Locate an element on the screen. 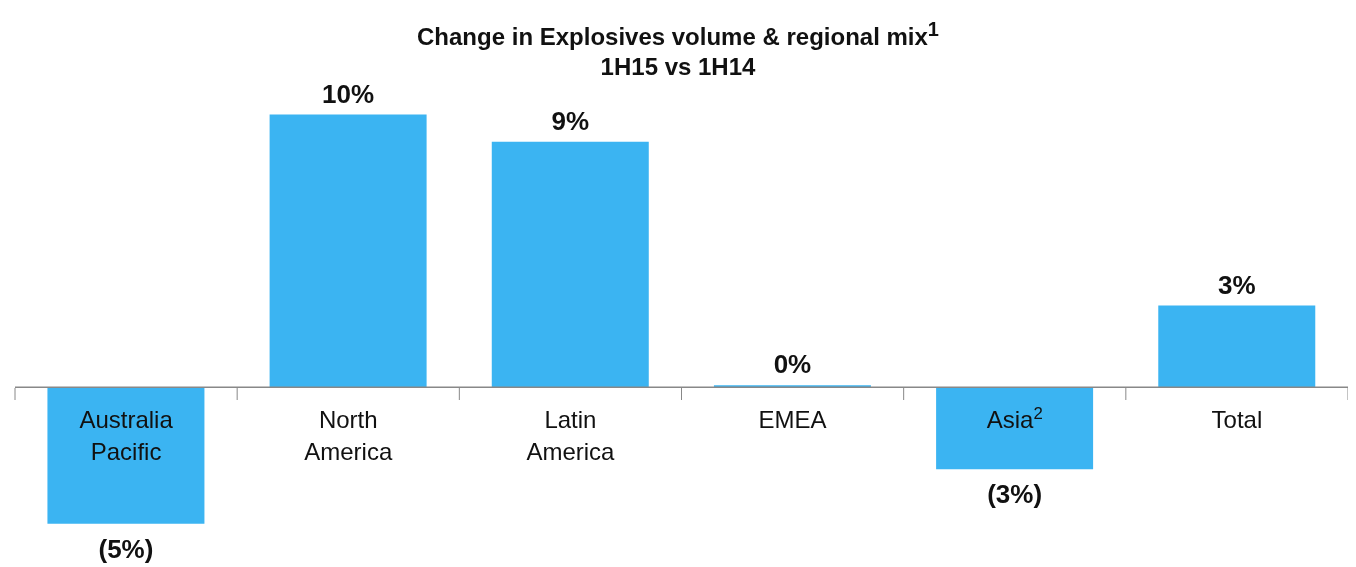 This screenshot has width=1356, height=567. x-tick-label: Total is located at coordinates (1237, 419).